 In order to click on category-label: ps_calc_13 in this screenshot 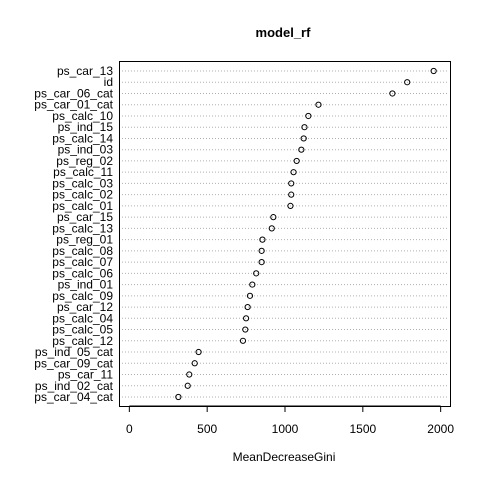, I will do `click(82, 228)`.